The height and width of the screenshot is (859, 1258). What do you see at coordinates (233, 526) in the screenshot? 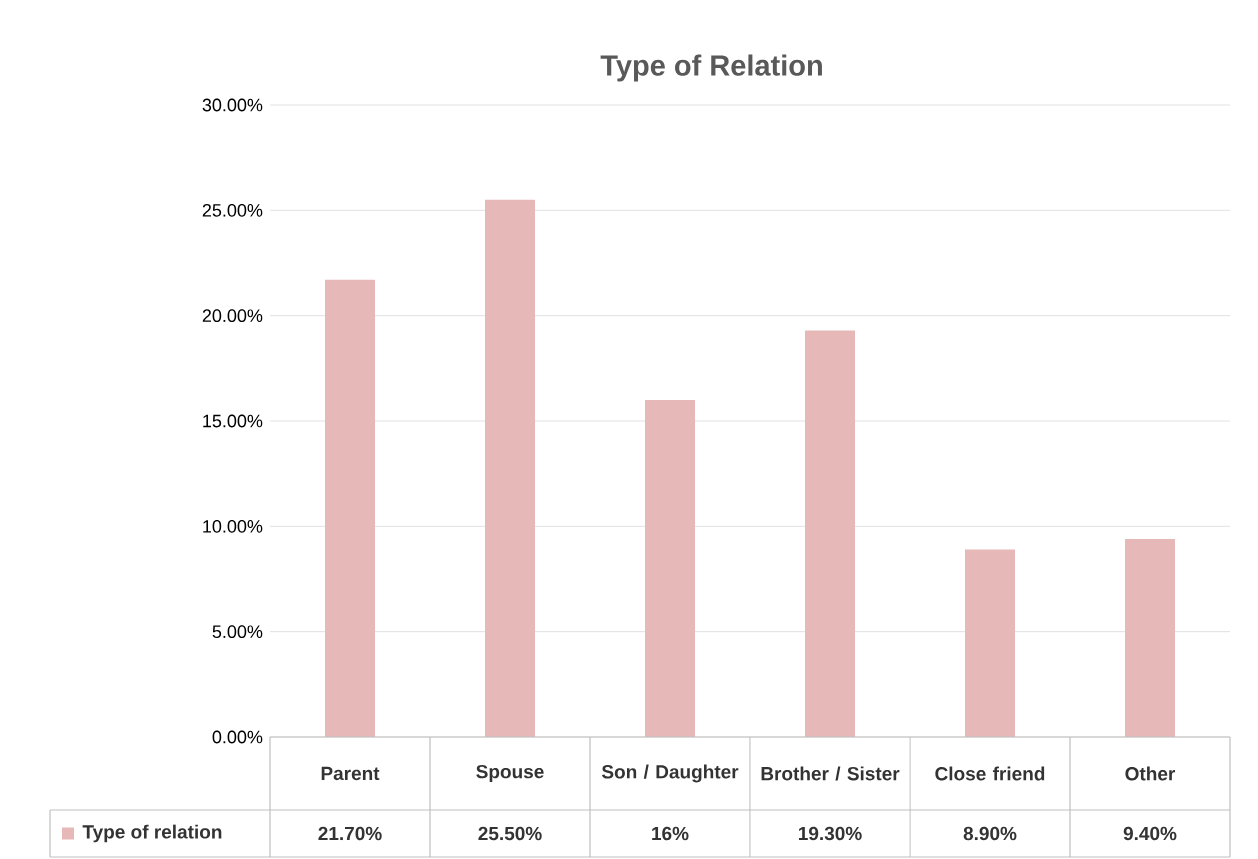
I see `y-tick-label: 10.00%` at bounding box center [233, 526].